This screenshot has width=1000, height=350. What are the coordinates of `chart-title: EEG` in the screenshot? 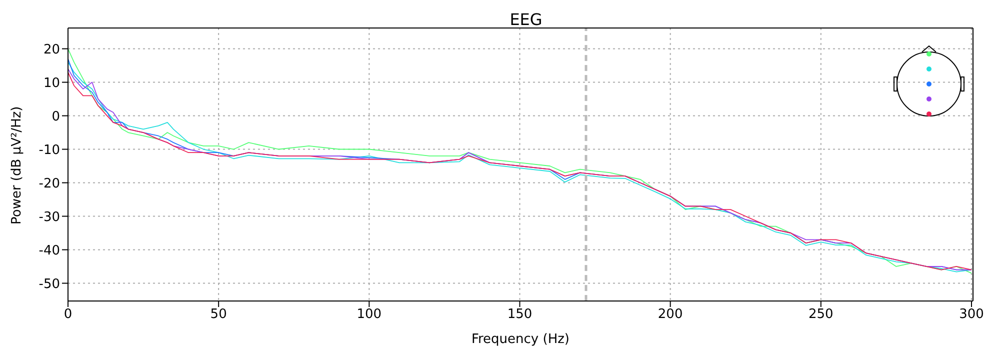 It's located at (526, 19).